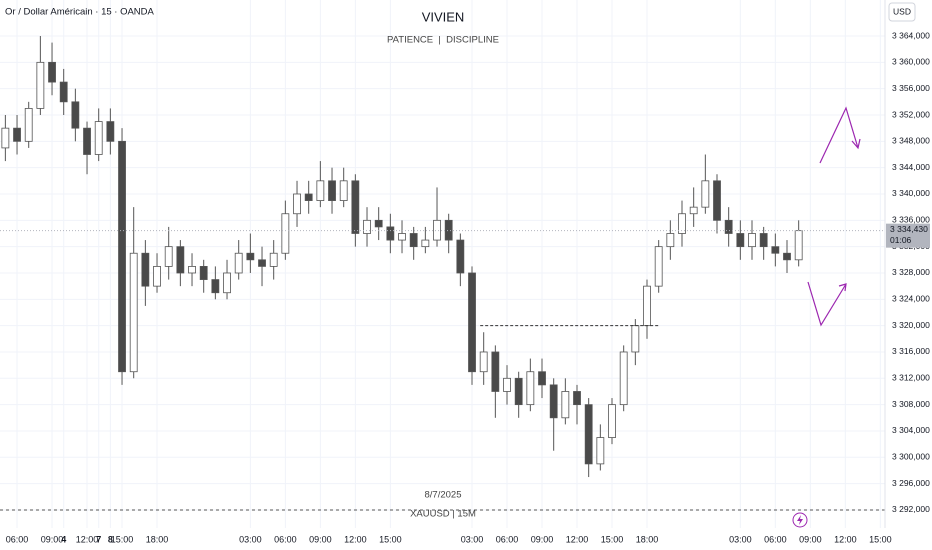  What do you see at coordinates (901, 240) in the screenshot?
I see `countdown: 01:06` at bounding box center [901, 240].